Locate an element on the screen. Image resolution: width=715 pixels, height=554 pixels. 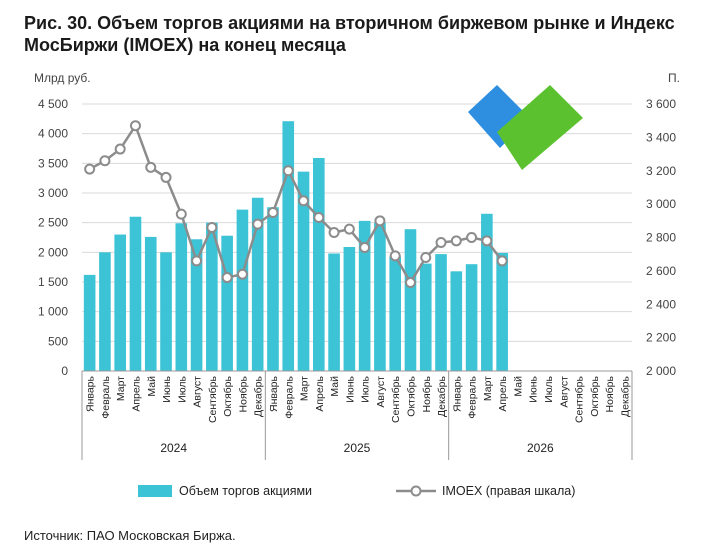
left-tick-label: 4 000 is located at coordinates (53, 134).